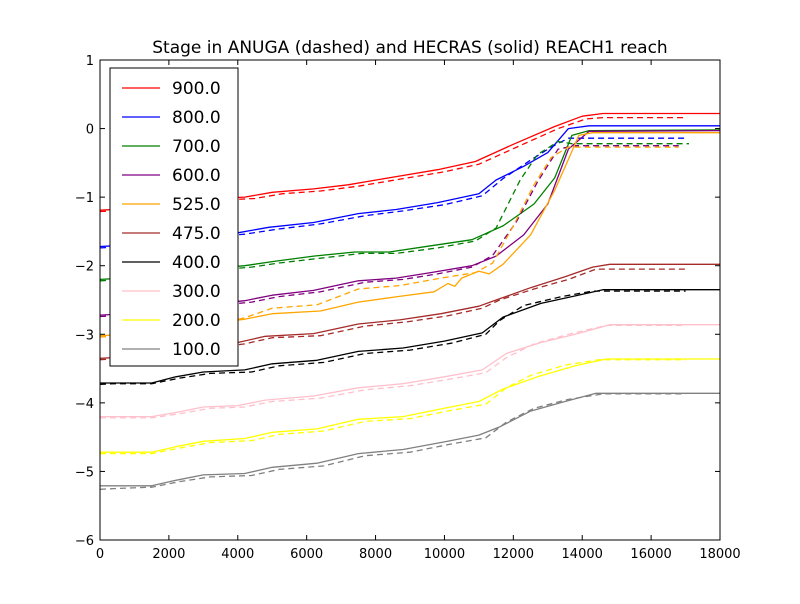 This screenshot has width=800, height=604. I want to click on series-dashed-100.0, so click(392, 441).